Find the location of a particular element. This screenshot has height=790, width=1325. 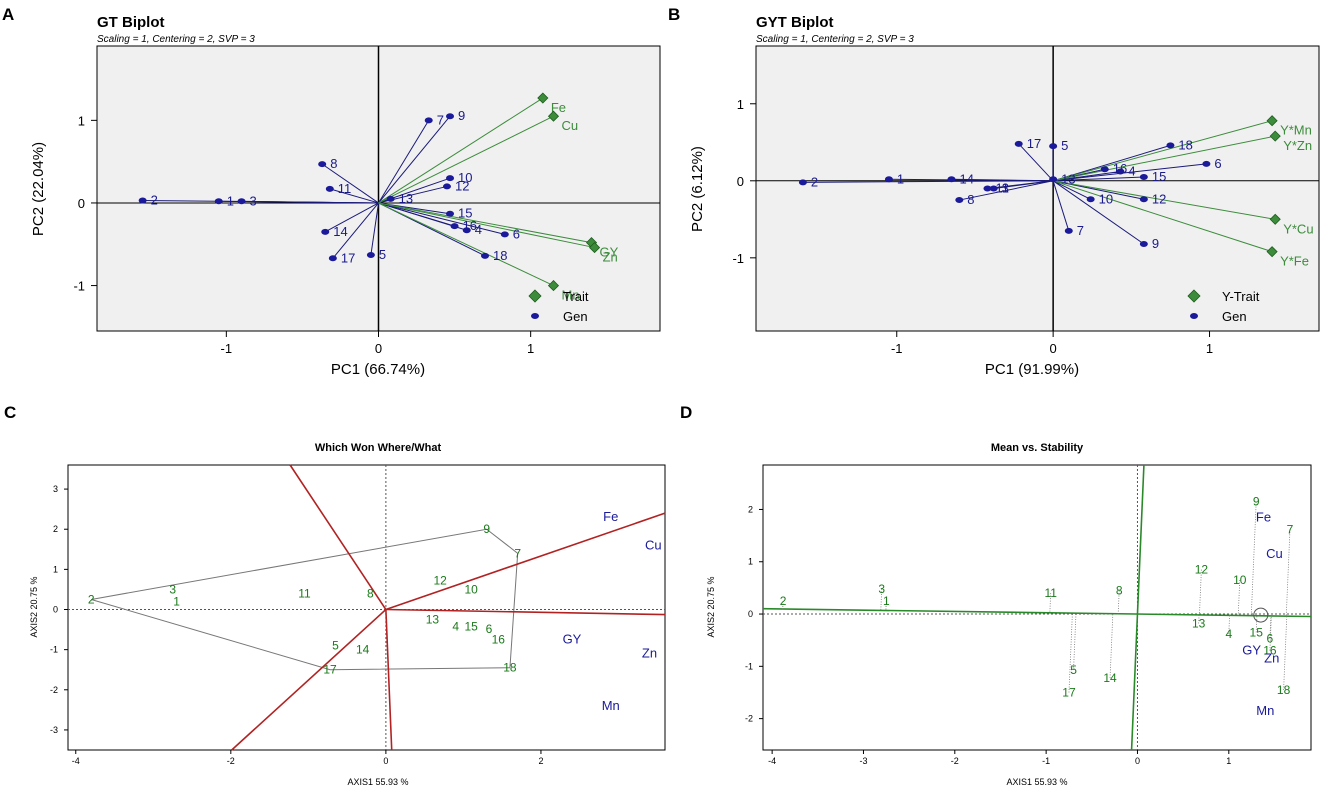

sector-ray is located at coordinates (309, 679).